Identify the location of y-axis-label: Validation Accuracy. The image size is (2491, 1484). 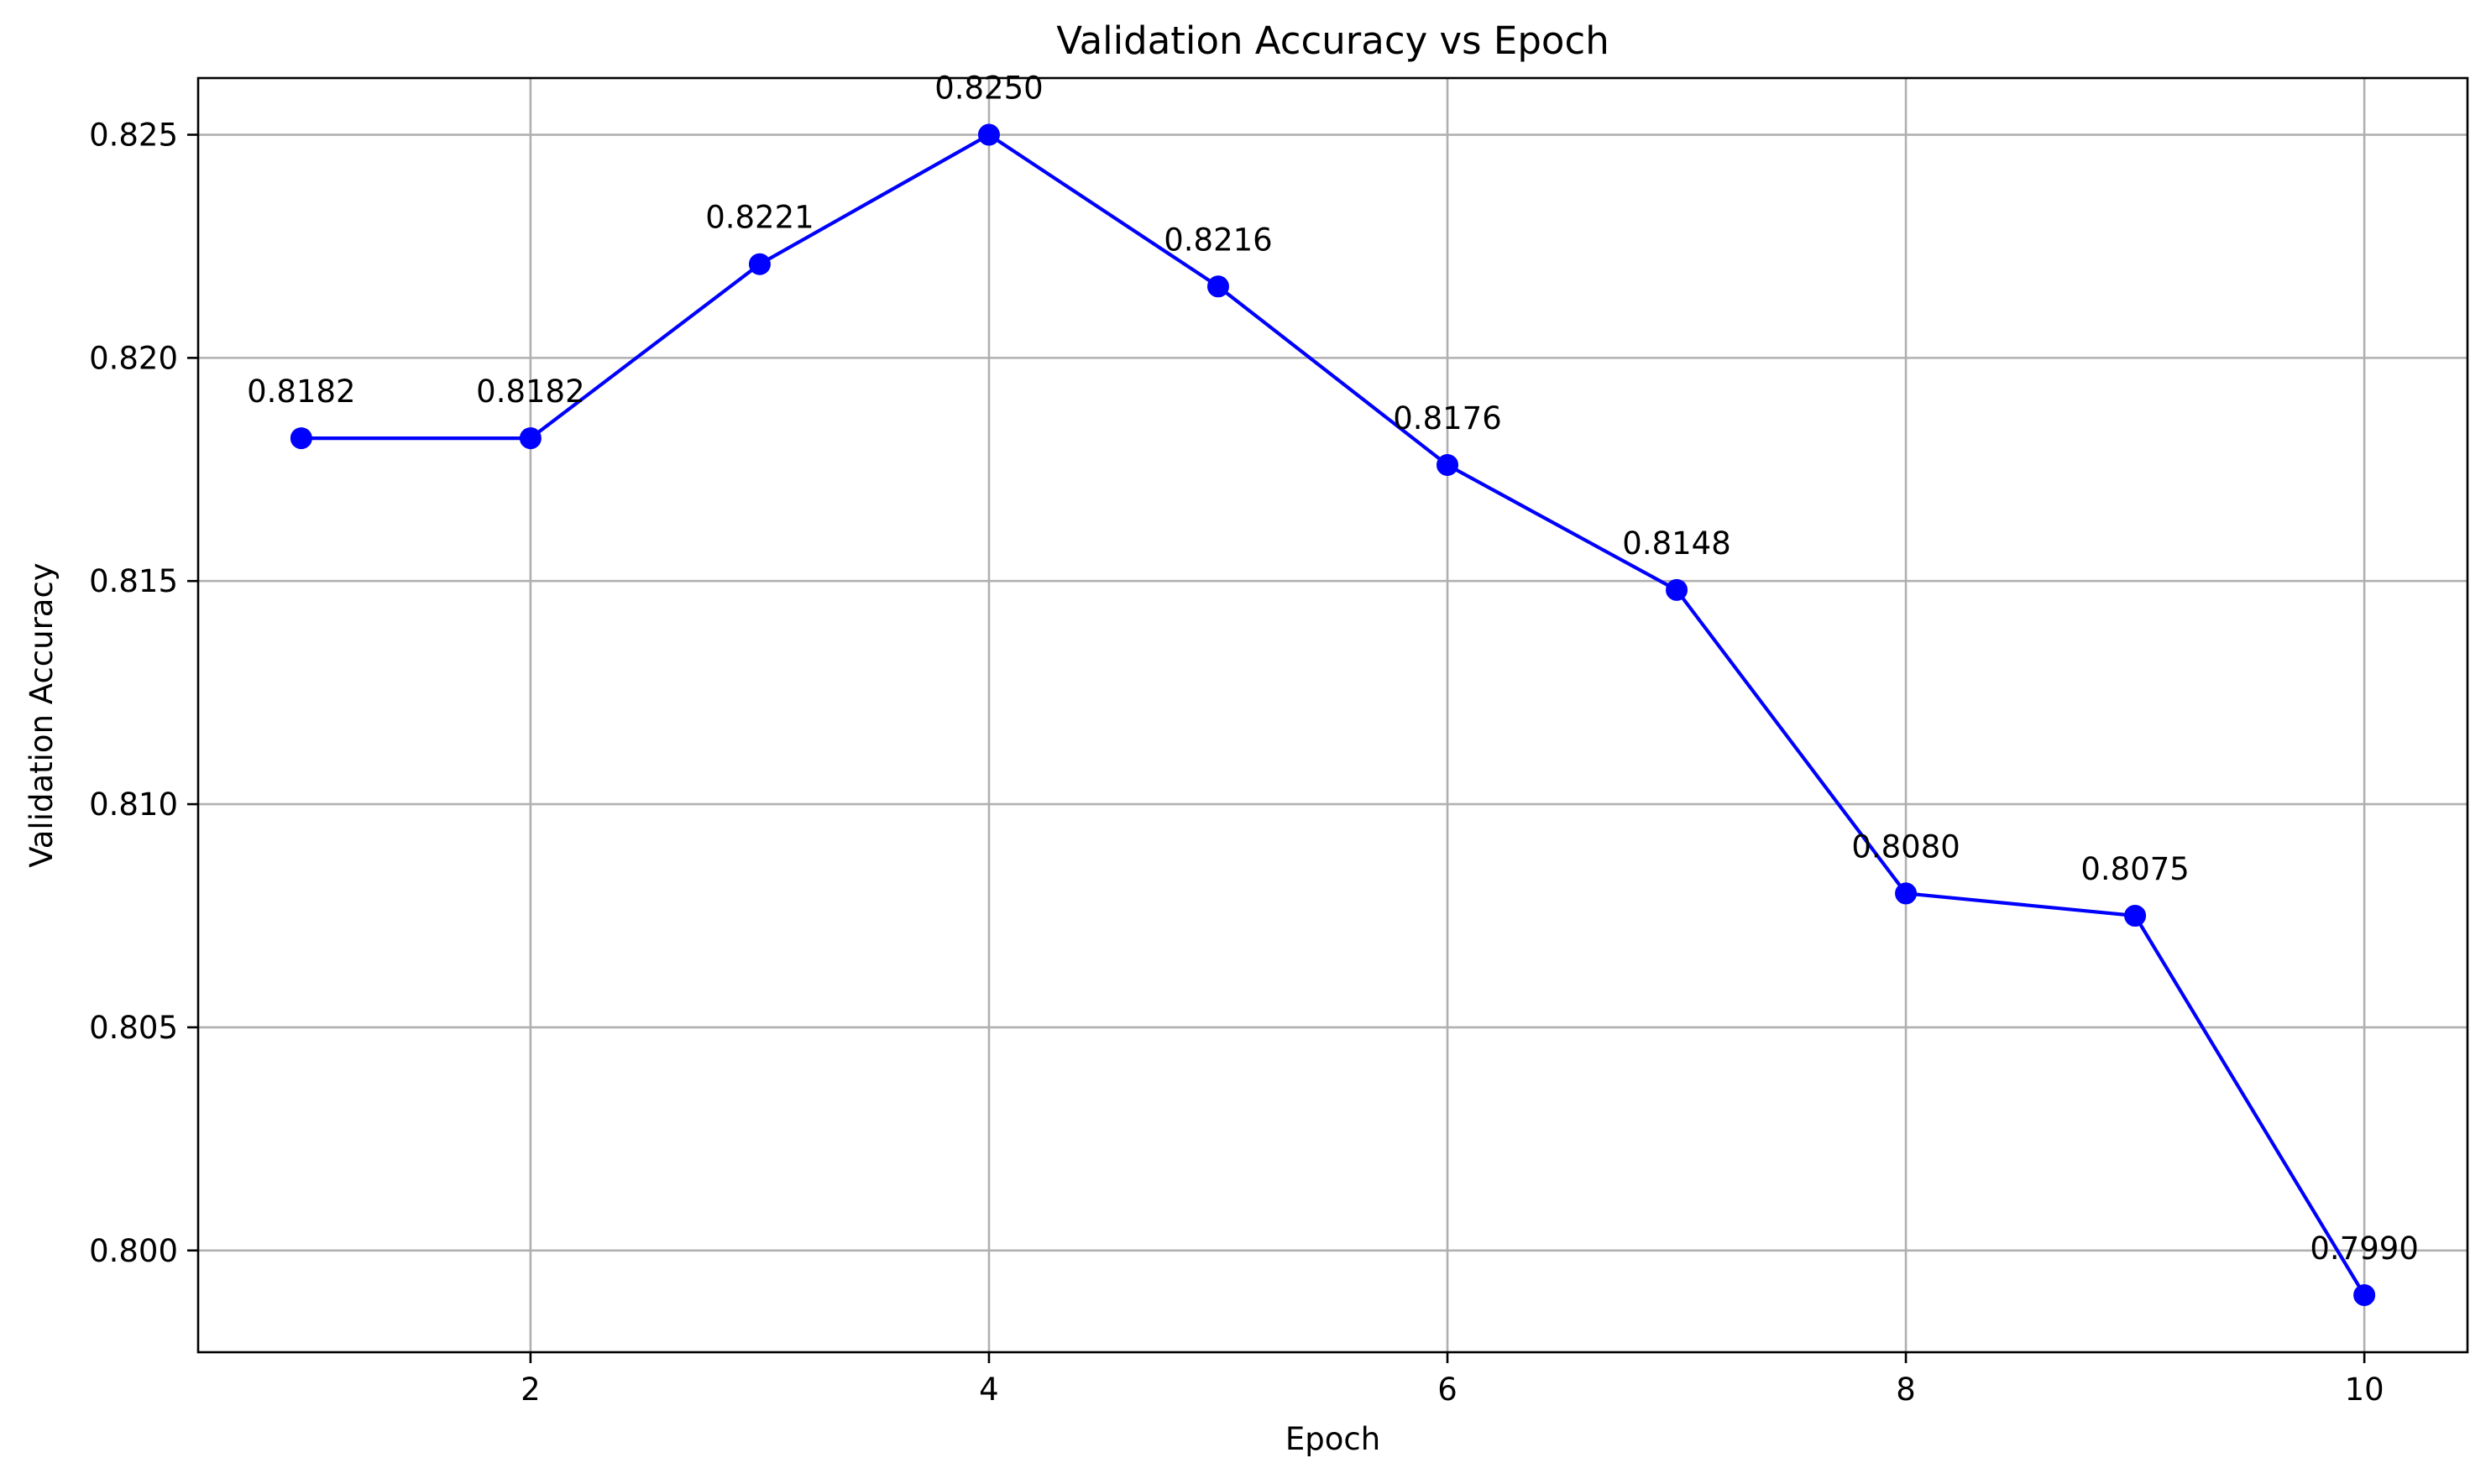
(42, 714).